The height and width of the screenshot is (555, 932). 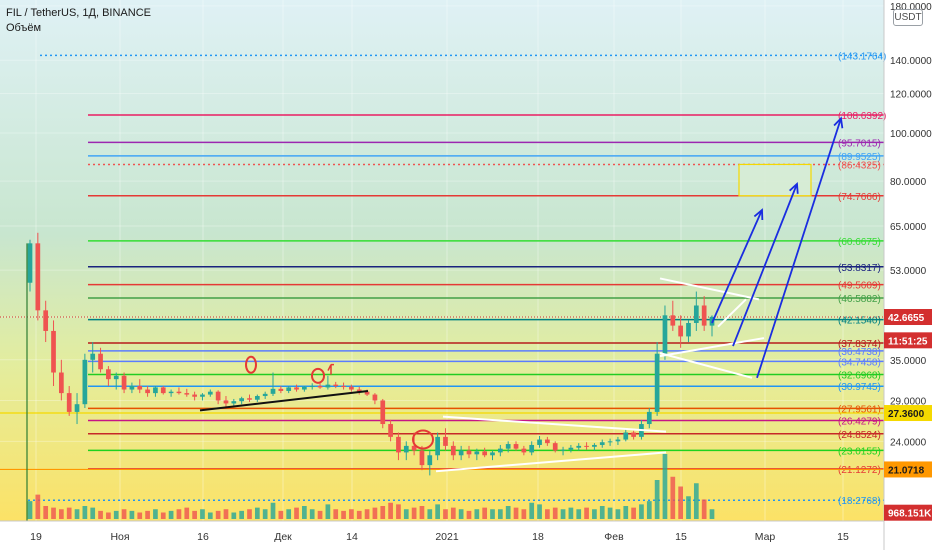 What do you see at coordinates (859, 387) in the screenshot?
I see `level-label: (30.9745)` at bounding box center [859, 387].